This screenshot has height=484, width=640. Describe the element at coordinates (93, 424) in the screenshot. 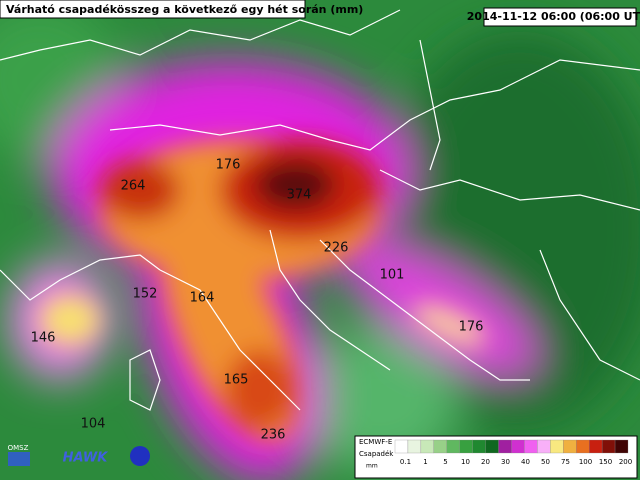

I see `value-label: 104` at that location.